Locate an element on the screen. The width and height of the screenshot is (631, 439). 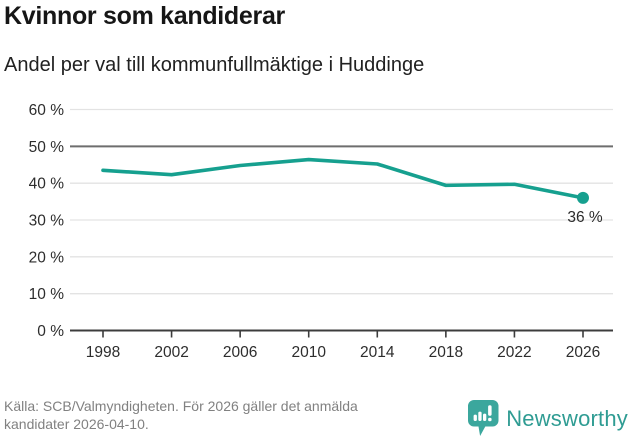
y-tick-label: 0 % is located at coordinates (50, 331).